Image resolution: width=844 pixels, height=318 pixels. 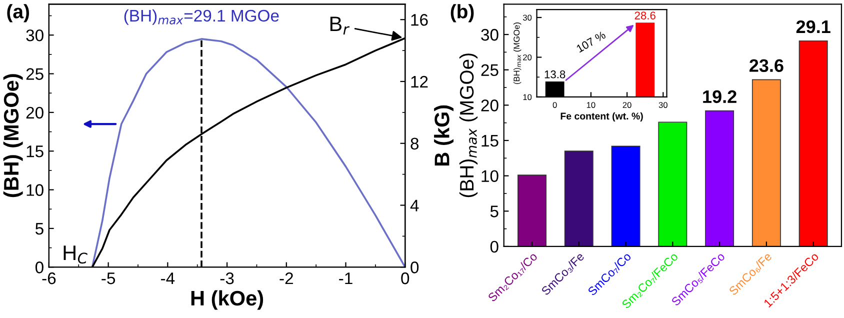 I want to click on x-axis-title: H (kOe), so click(x=227, y=300).